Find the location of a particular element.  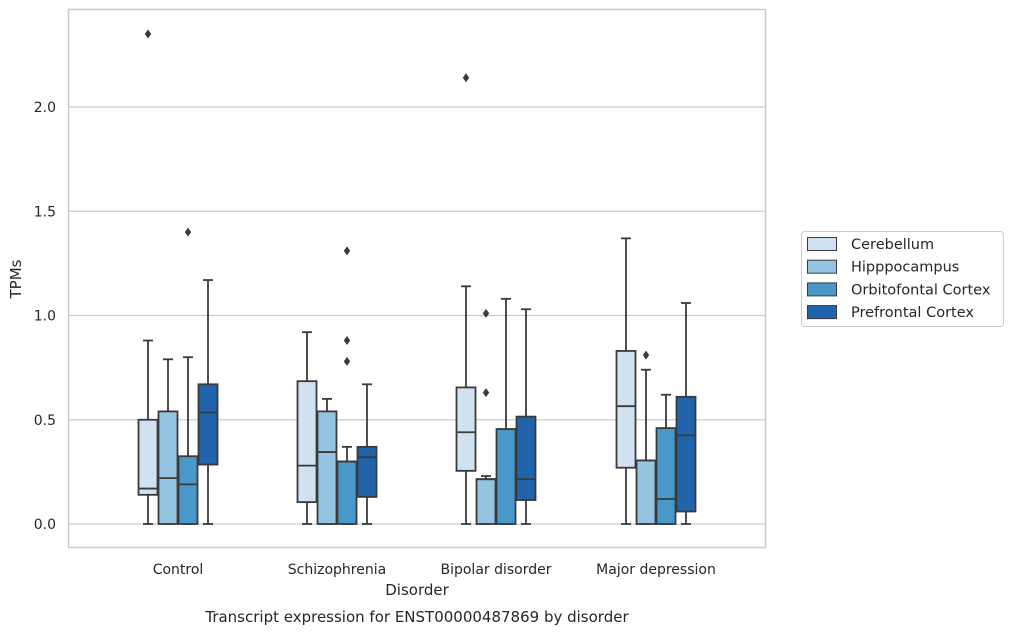

y-tick-label: 0.5 is located at coordinates (45, 421).